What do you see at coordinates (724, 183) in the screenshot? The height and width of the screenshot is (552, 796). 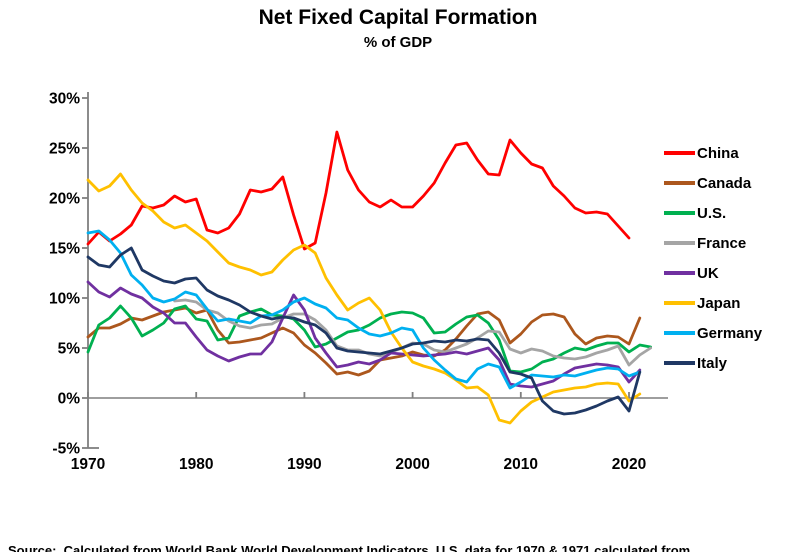 I see `legend-label: Canada` at bounding box center [724, 183].